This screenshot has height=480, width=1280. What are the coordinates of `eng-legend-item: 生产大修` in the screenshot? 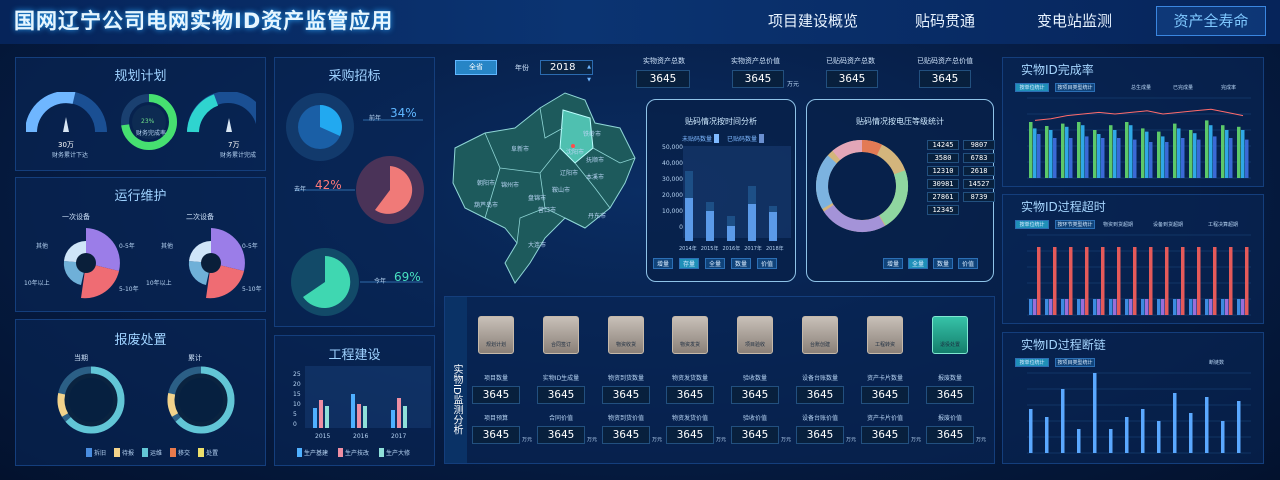 It's located at (394, 452).